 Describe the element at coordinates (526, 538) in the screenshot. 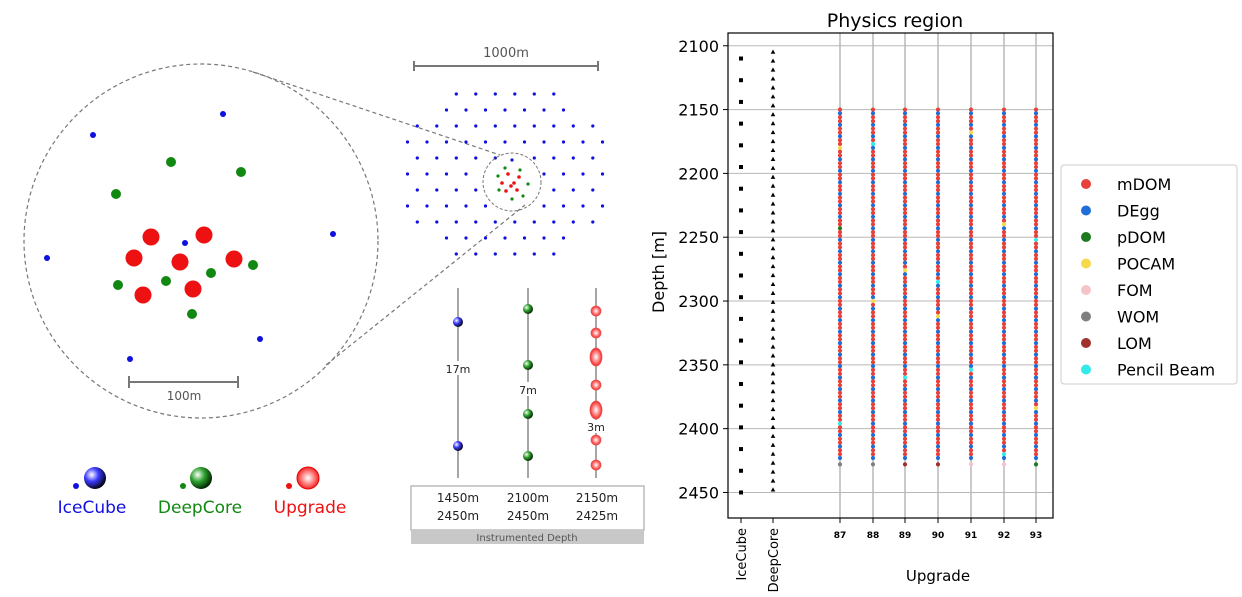

I see `depth-caption: Instrumented Depth` at that location.